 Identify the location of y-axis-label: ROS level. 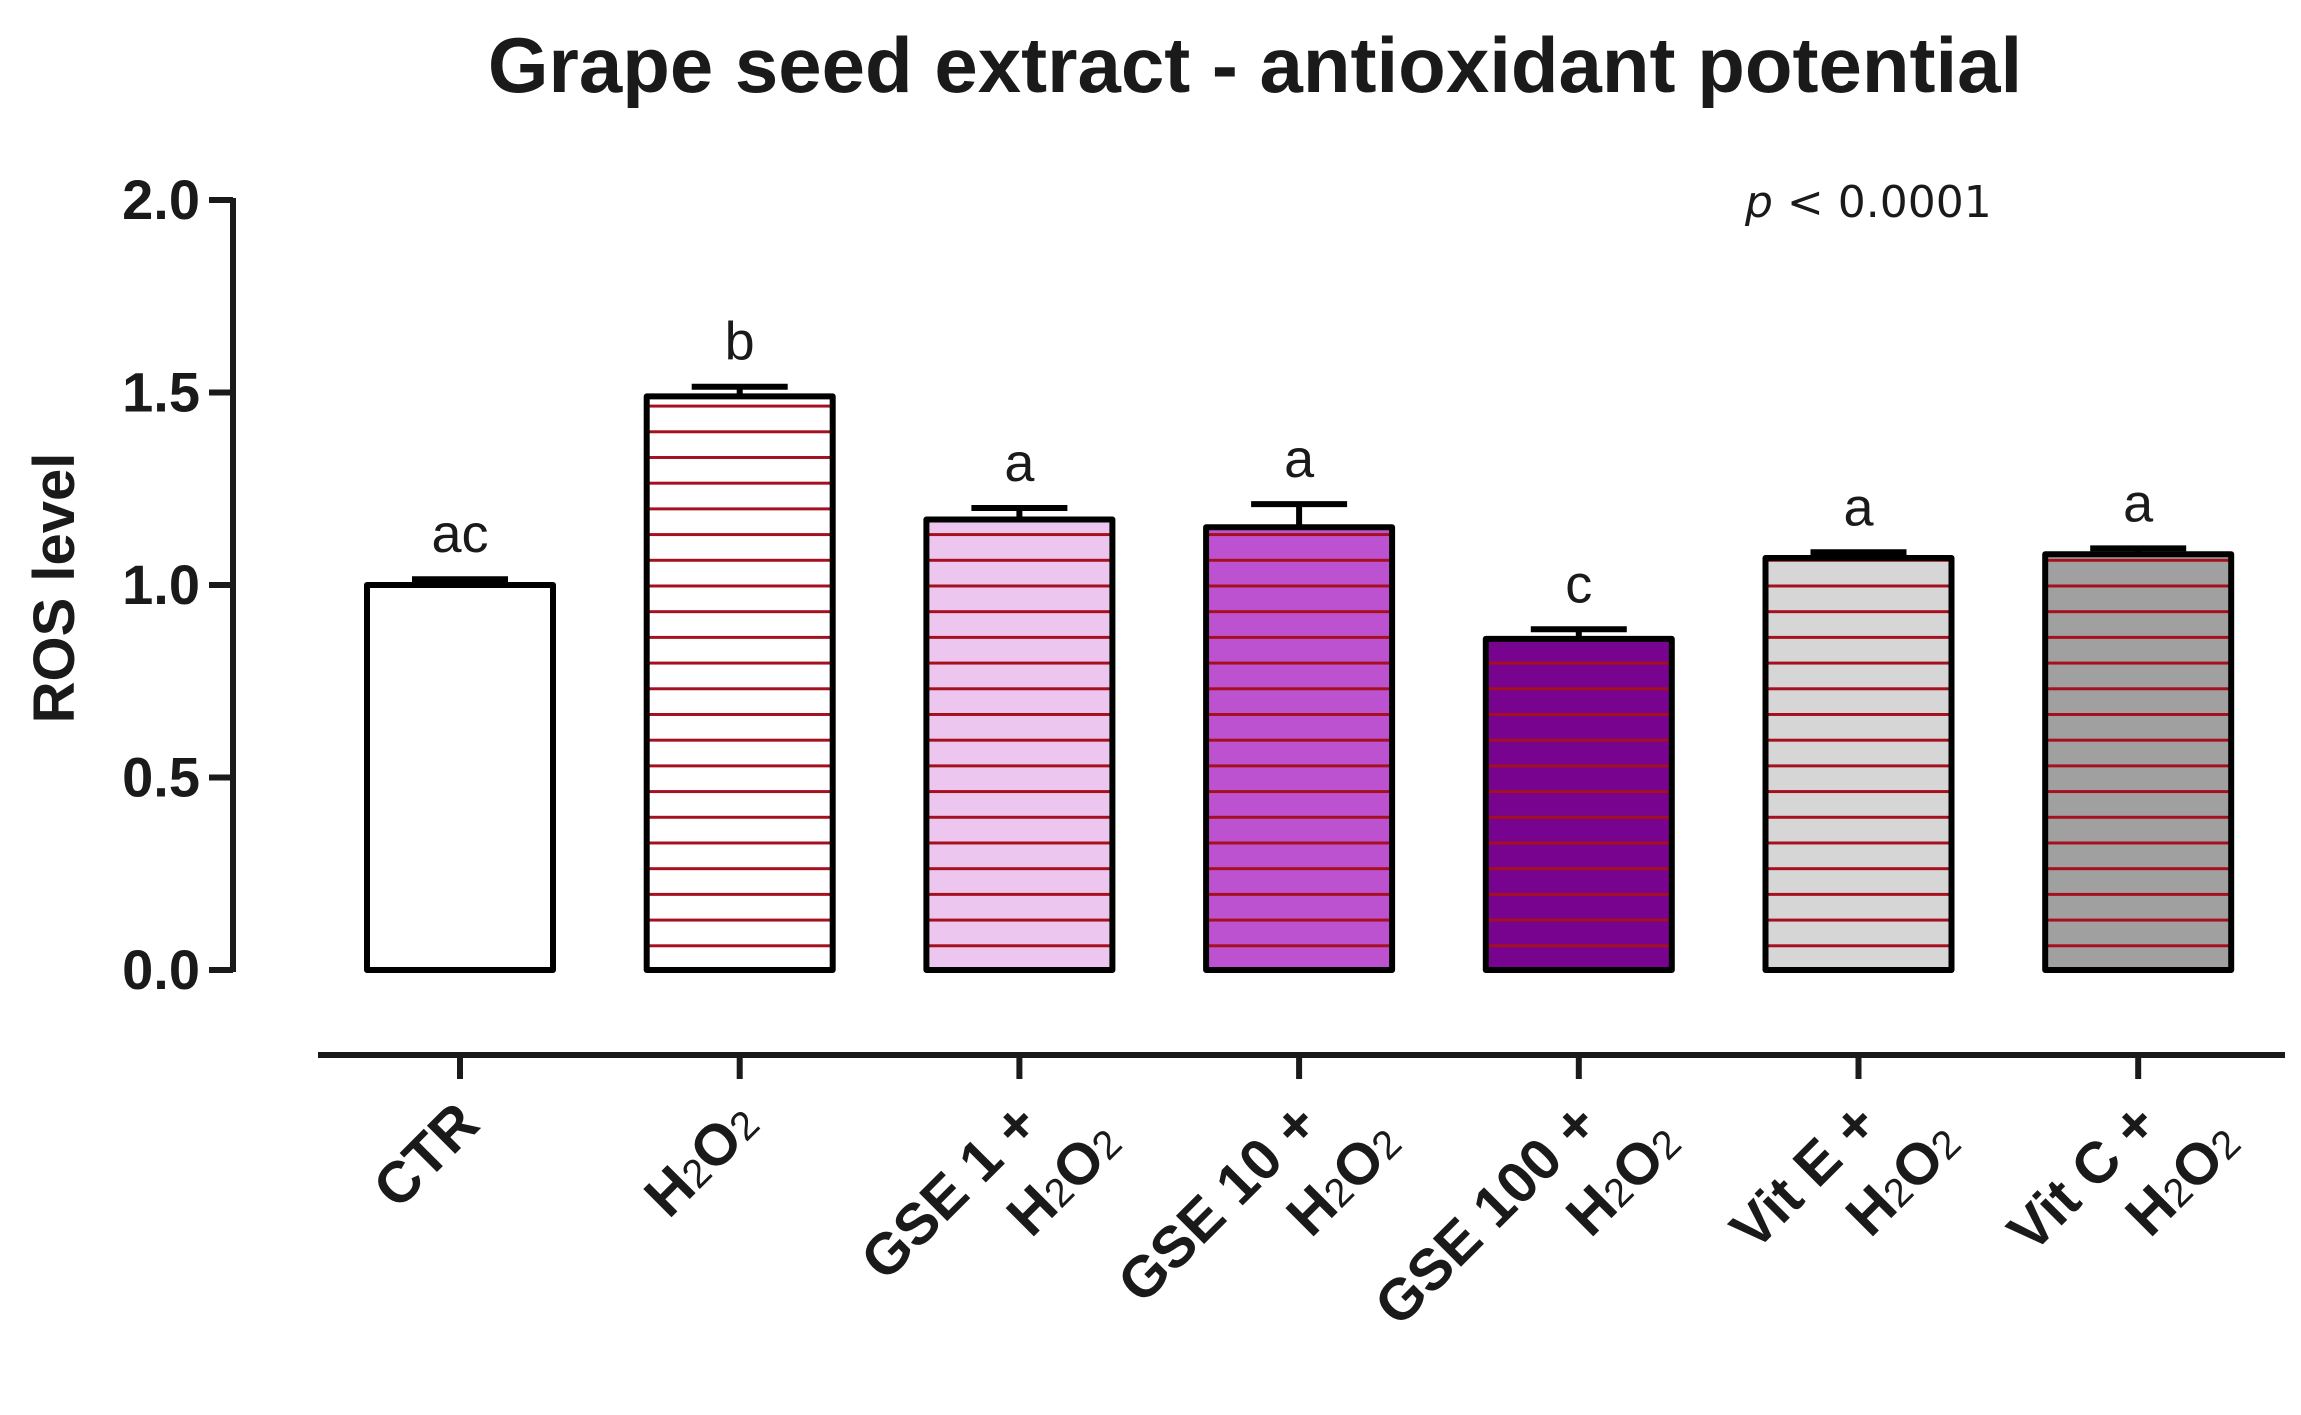
(54, 588).